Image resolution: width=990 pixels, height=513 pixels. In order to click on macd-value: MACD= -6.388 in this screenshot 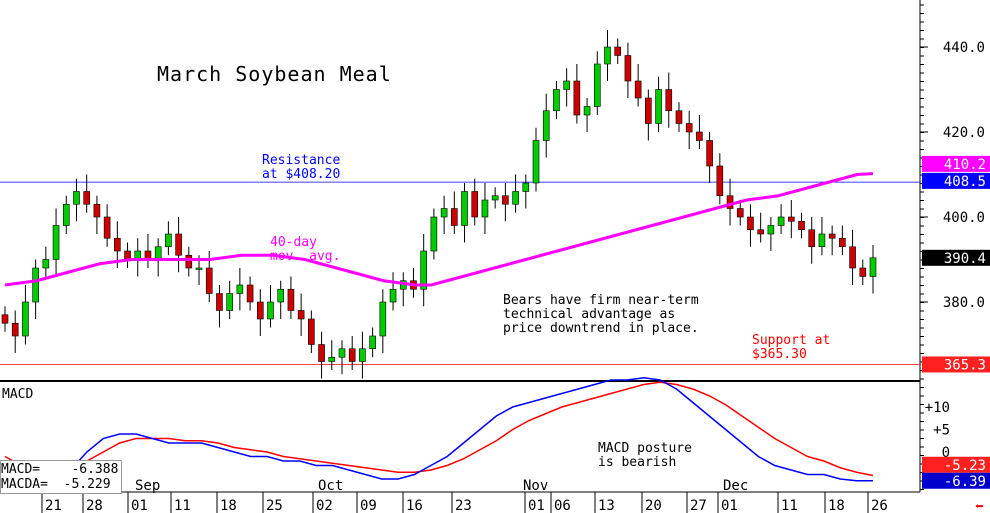, I will do `click(60, 469)`.